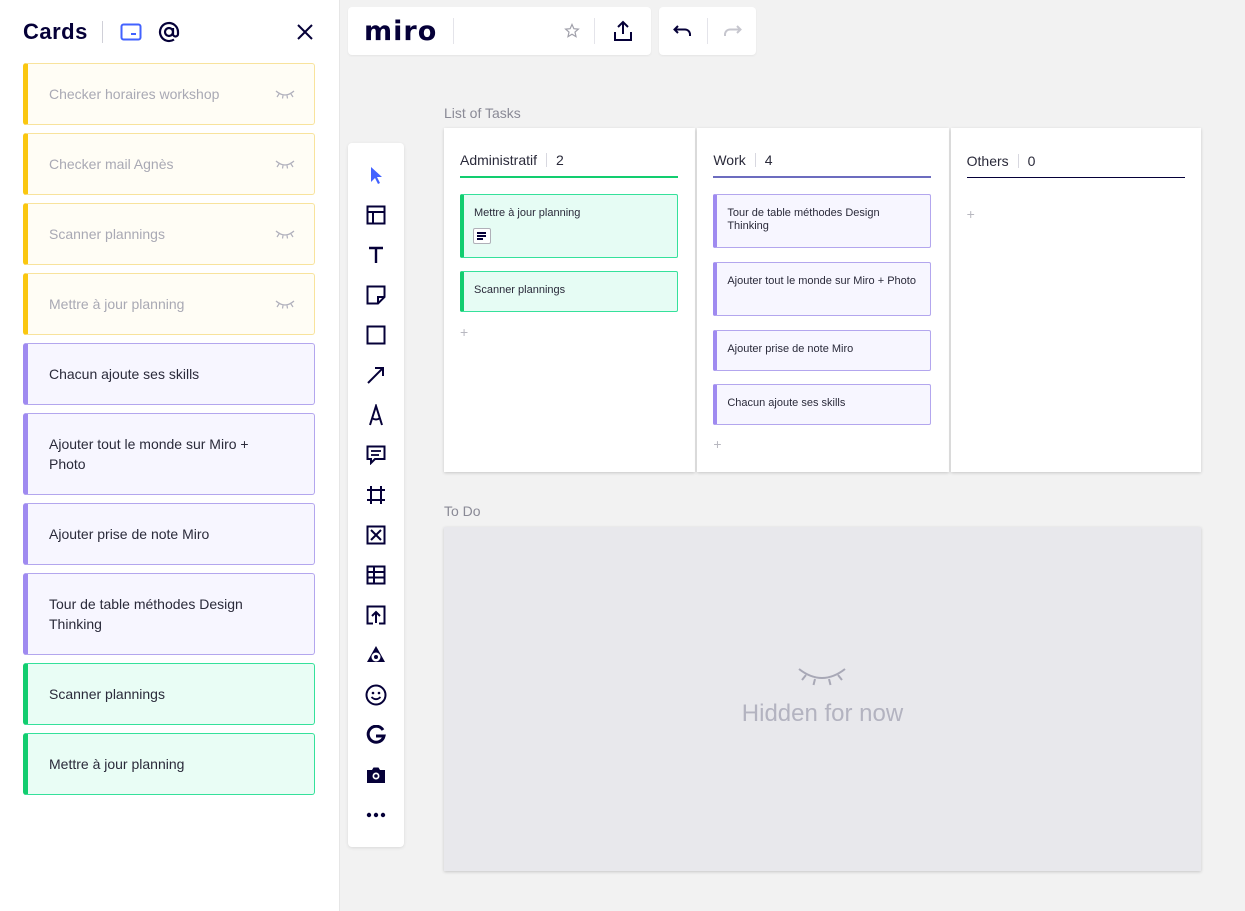 The height and width of the screenshot is (911, 1245). I want to click on column-title: Others, so click(987, 160).